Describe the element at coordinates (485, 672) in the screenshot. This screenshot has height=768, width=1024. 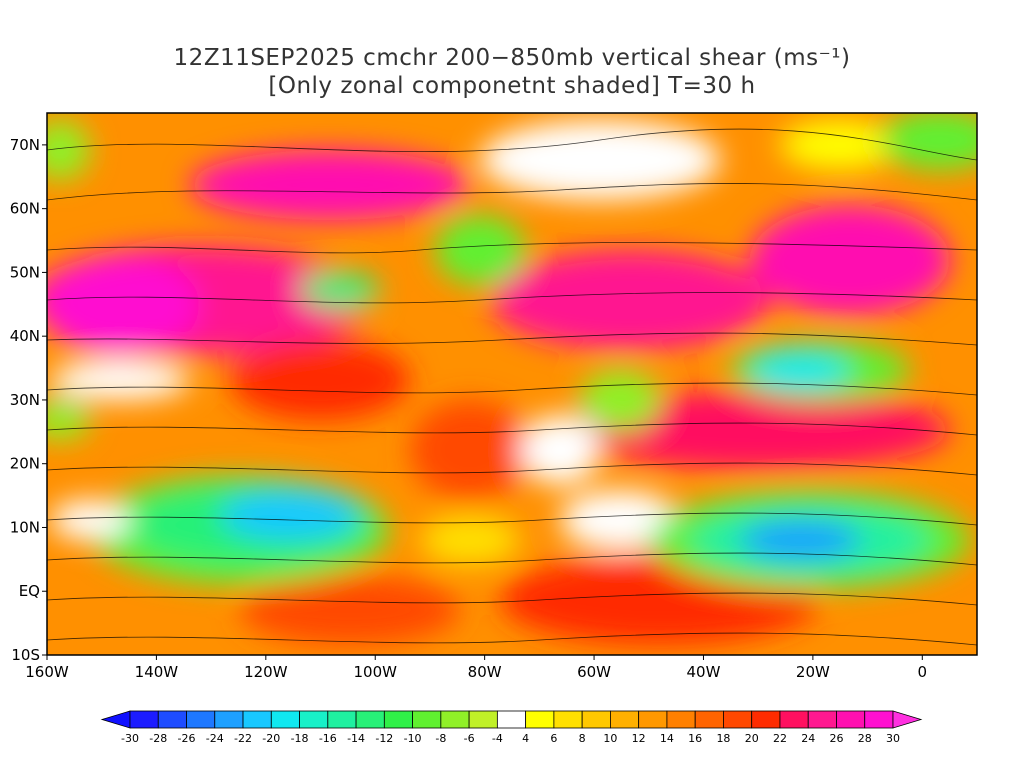
I see `lon-label: 80W` at that location.